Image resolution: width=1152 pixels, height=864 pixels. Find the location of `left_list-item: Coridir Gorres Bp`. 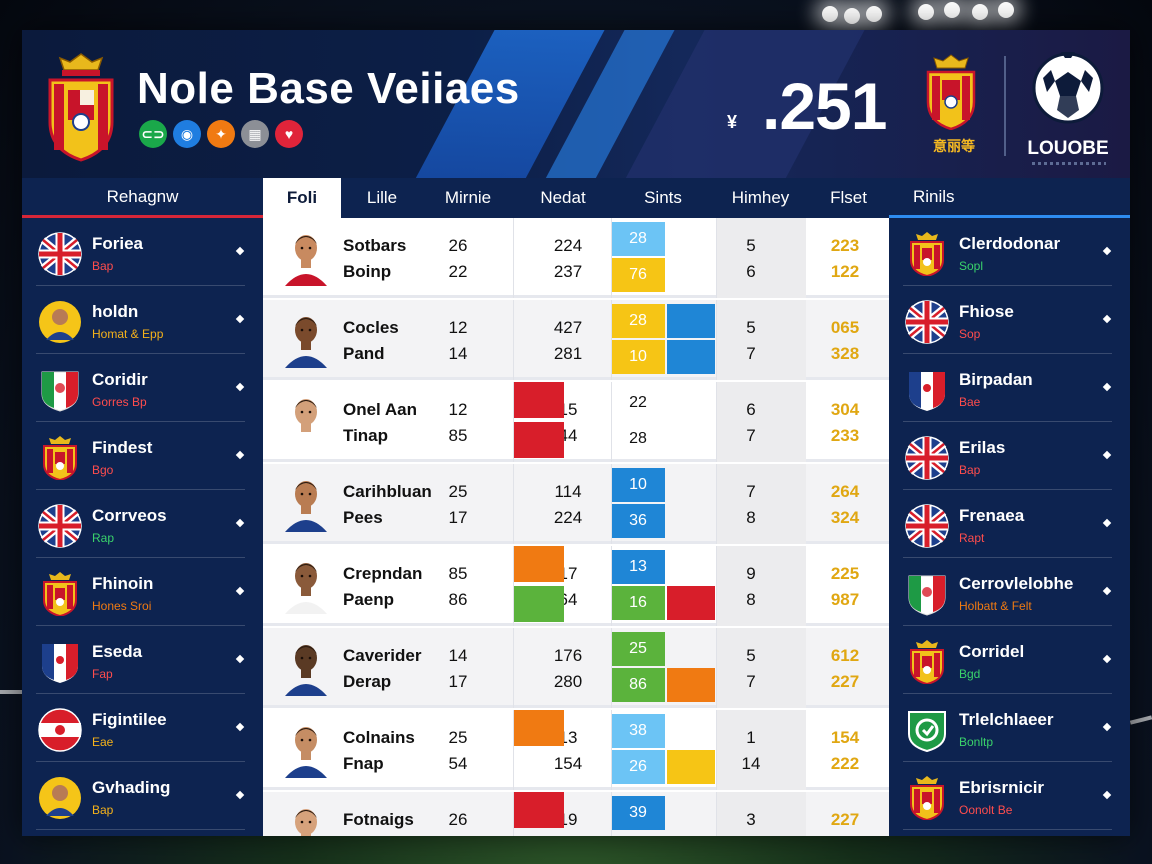

left_list-item: Coridir Gorres Bp is located at coordinates (142, 388).